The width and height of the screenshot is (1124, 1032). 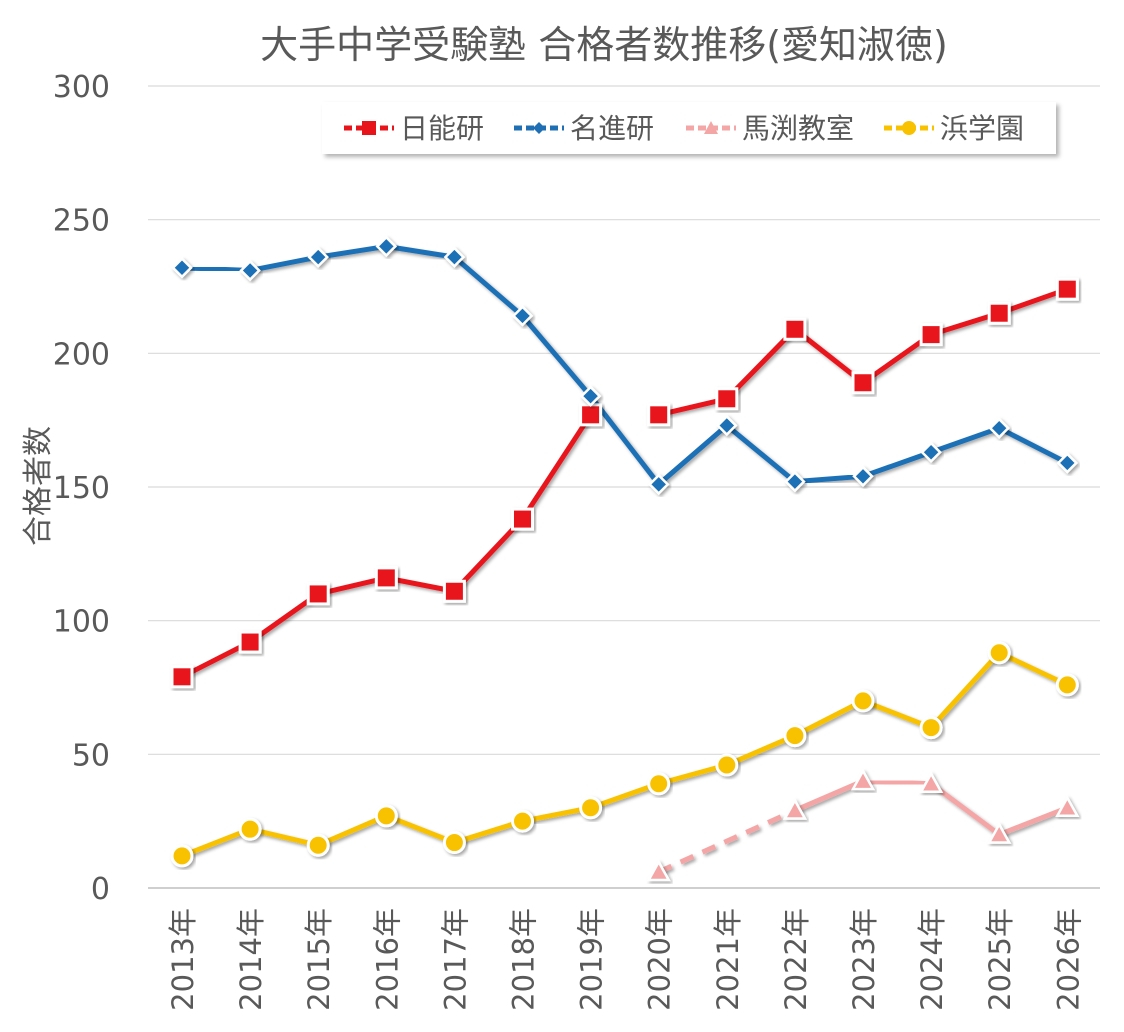 I want to click on series-line-馬渕教室, so click(x=863, y=826).